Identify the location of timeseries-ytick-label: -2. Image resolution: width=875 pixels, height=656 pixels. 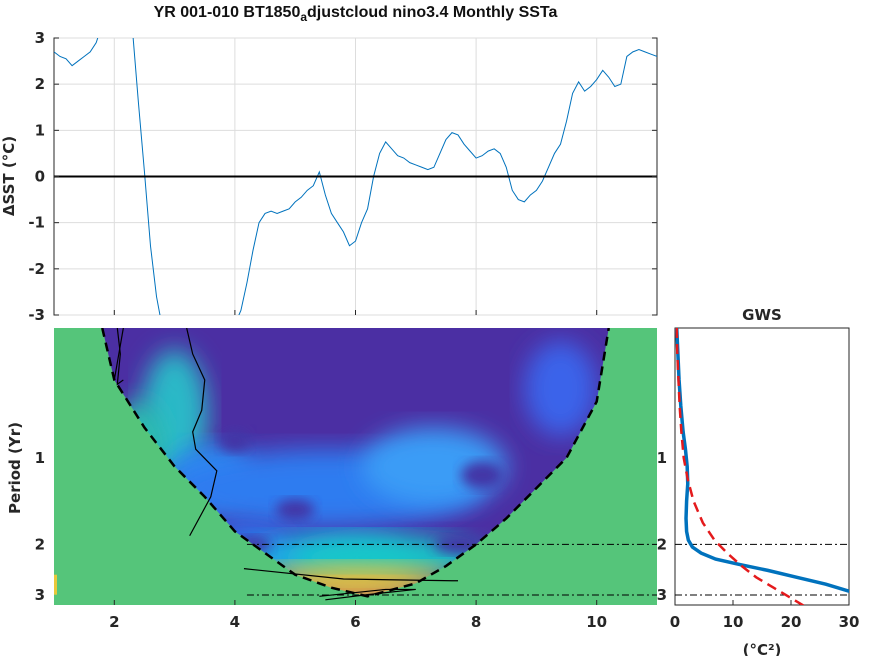
(36, 269).